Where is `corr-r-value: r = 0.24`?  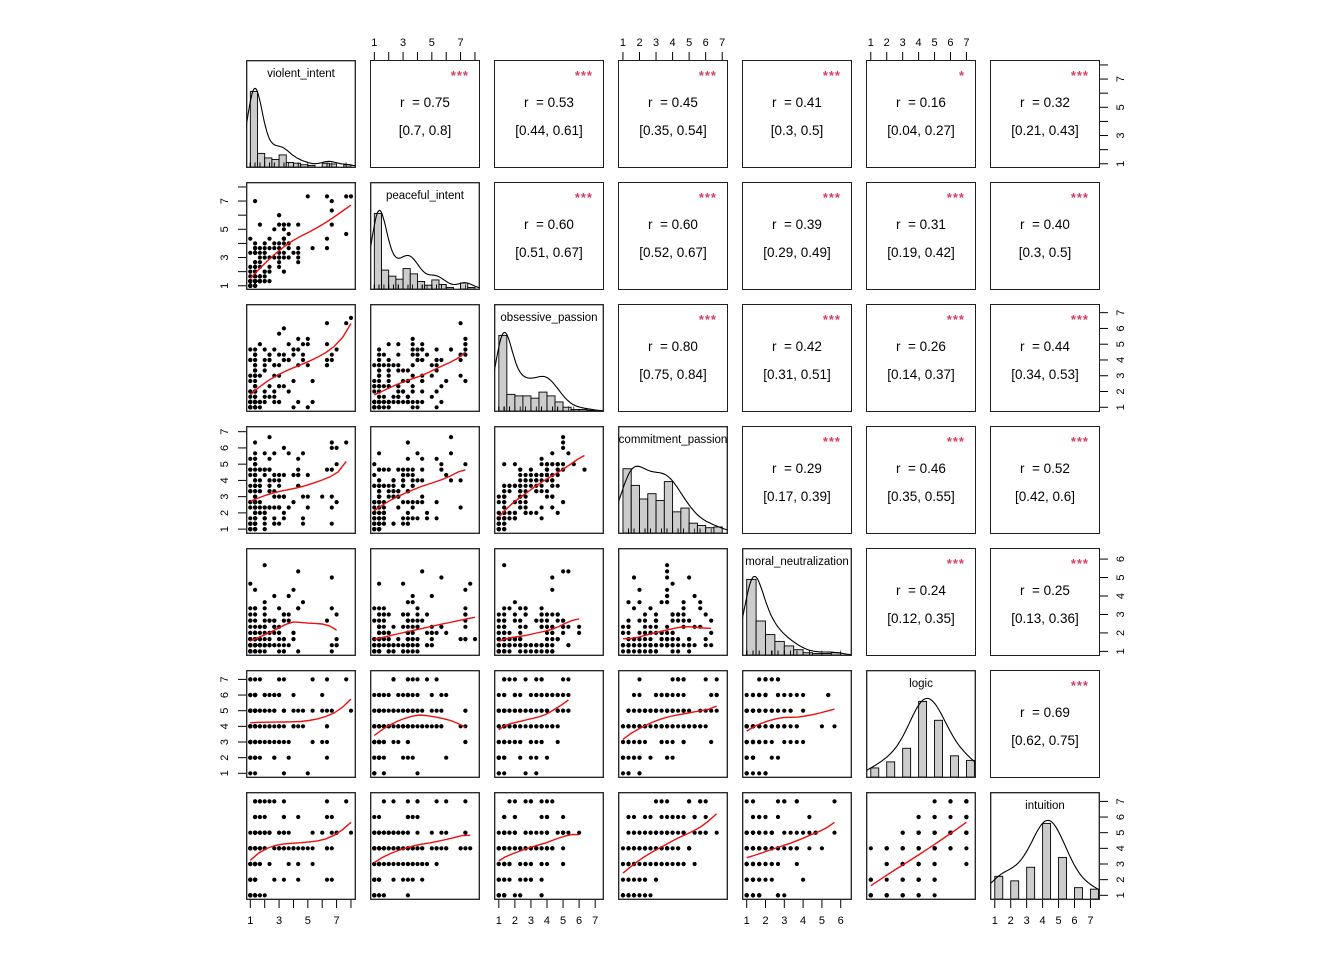
corr-r-value: r = 0.24 is located at coordinates (921, 590).